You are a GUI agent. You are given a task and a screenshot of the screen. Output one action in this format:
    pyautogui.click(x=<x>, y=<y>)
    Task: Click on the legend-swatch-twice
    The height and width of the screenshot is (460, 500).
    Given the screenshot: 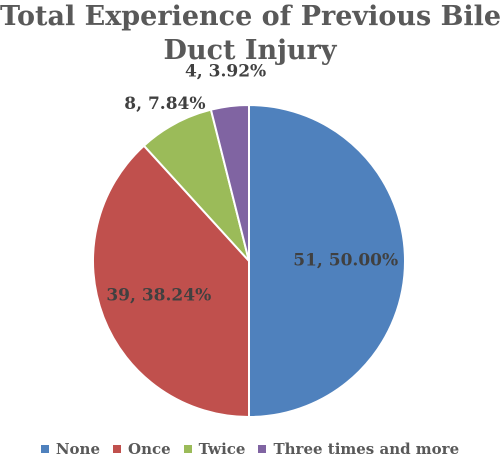 What is the action you would take?
    pyautogui.click(x=187, y=449)
    